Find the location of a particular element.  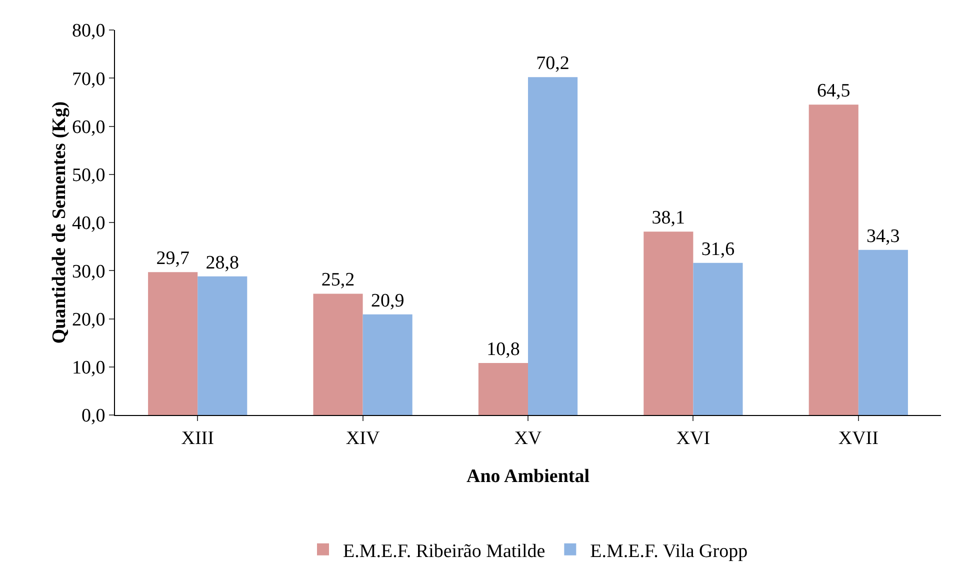

data-label: 25,2 is located at coordinates (338, 280).